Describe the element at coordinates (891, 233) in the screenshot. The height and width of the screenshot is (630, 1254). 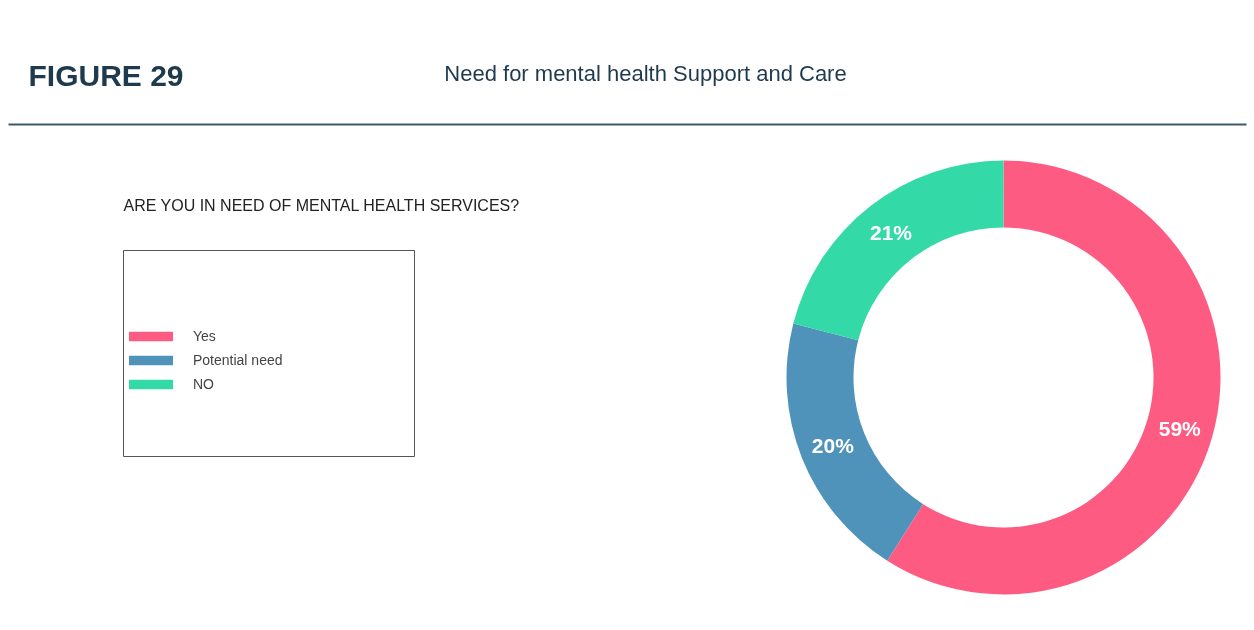
I see `data-label: 21%` at that location.